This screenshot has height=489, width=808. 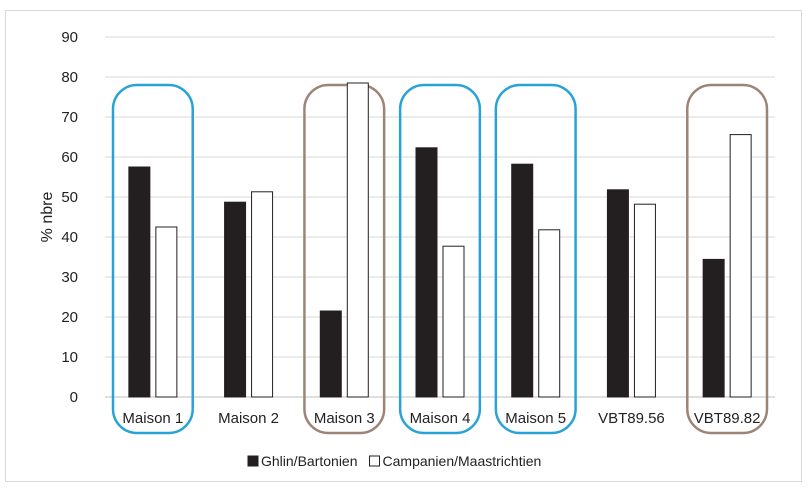 What do you see at coordinates (69, 277) in the screenshot?
I see `y-tick-label: 30` at bounding box center [69, 277].